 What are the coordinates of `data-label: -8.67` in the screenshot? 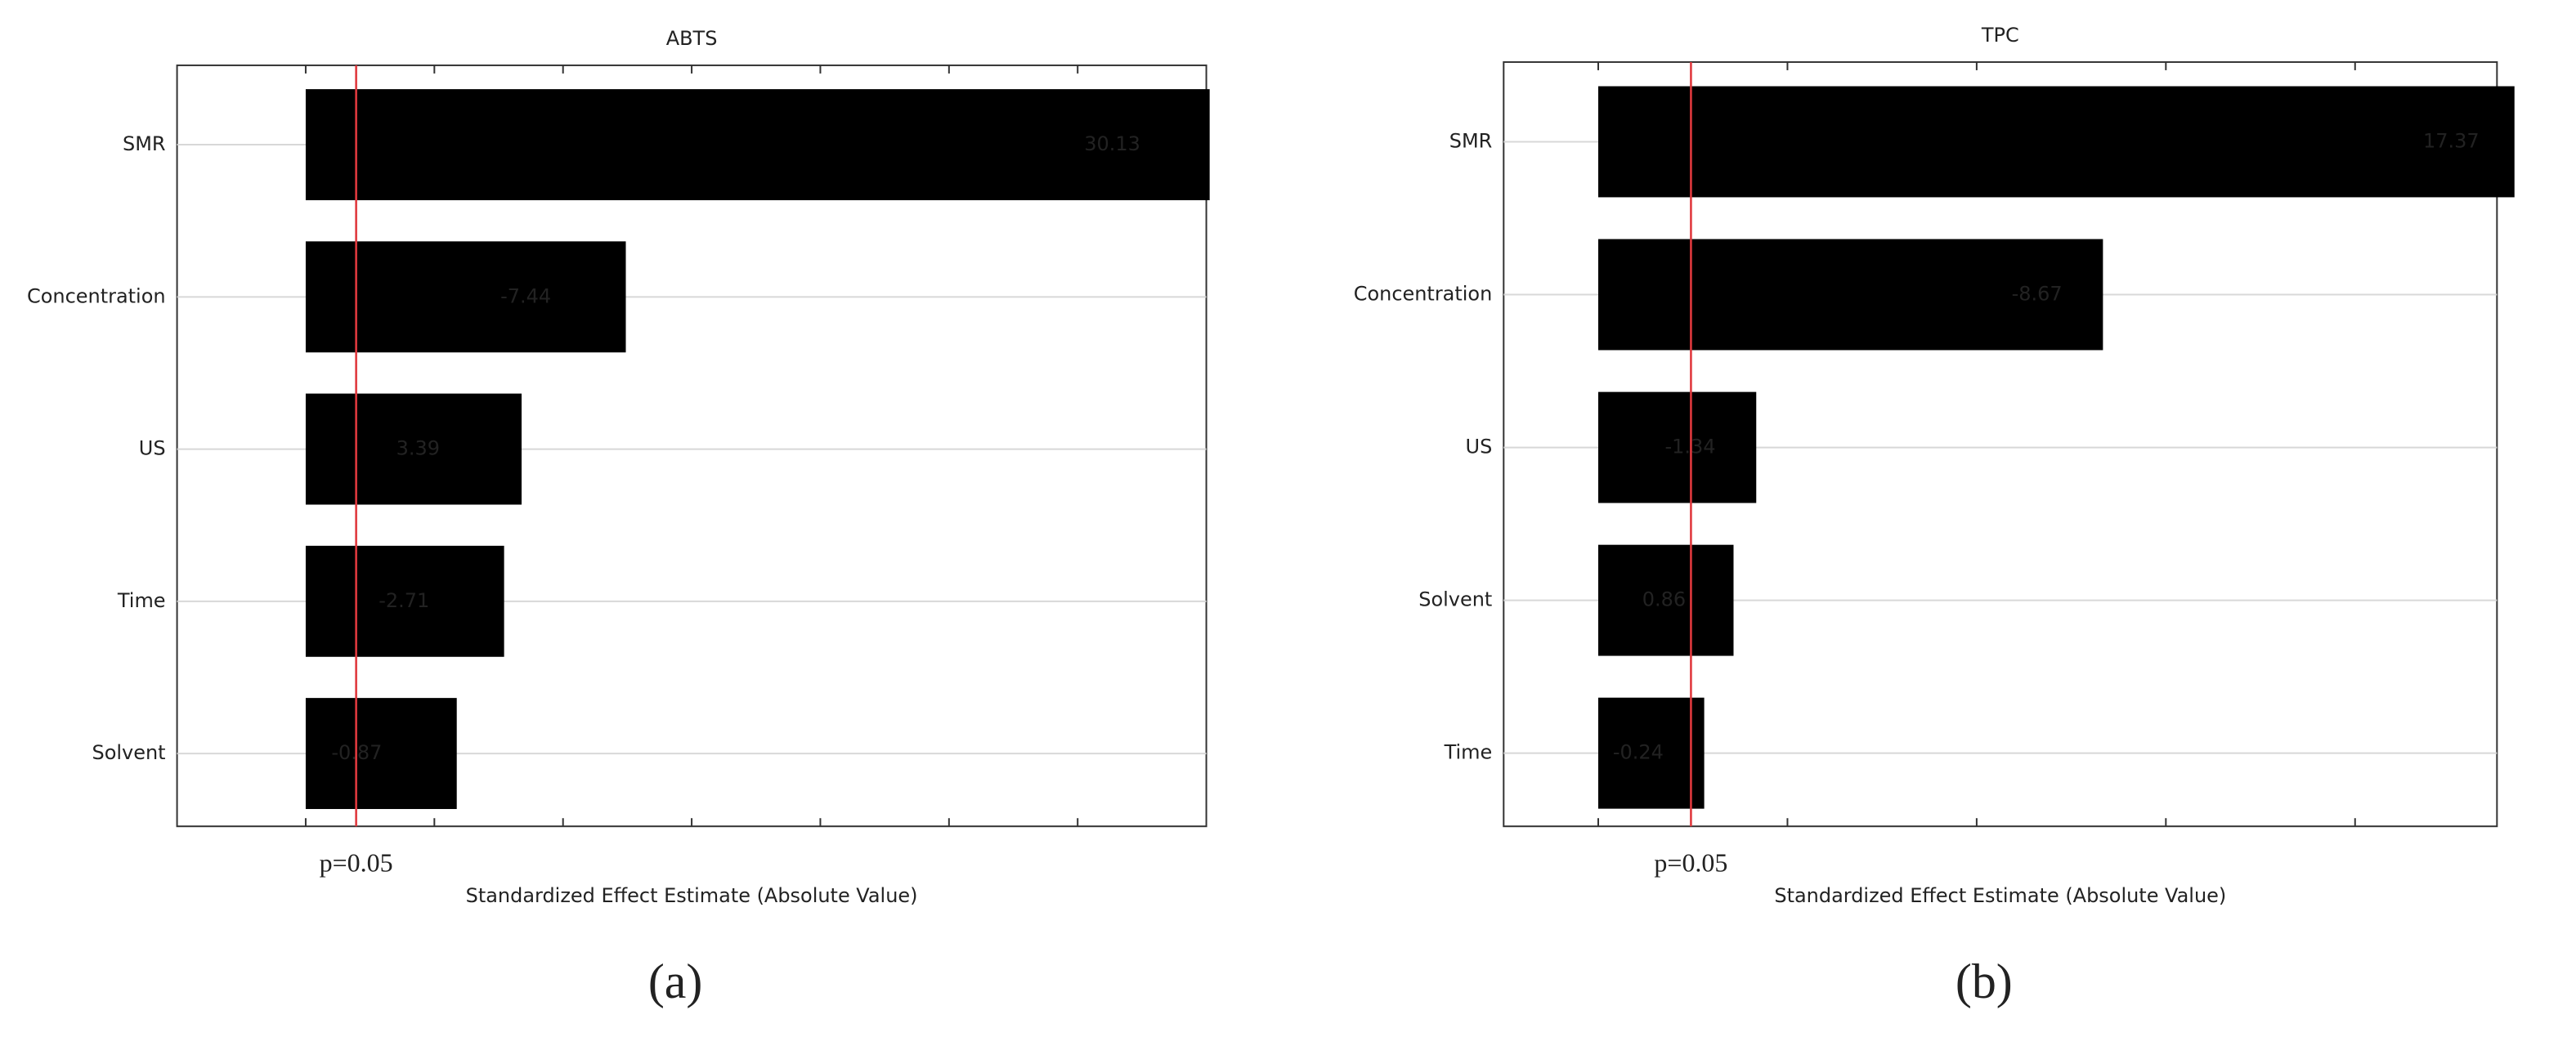 It's located at (2038, 294).